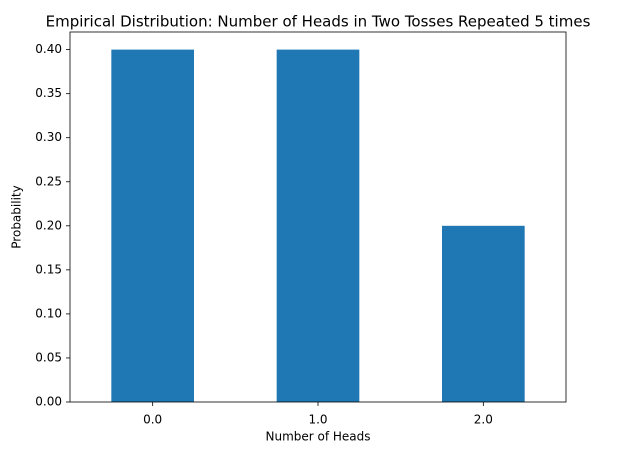 The width and height of the screenshot is (629, 455). I want to click on y-tick-label: 0.30, so click(48, 137).